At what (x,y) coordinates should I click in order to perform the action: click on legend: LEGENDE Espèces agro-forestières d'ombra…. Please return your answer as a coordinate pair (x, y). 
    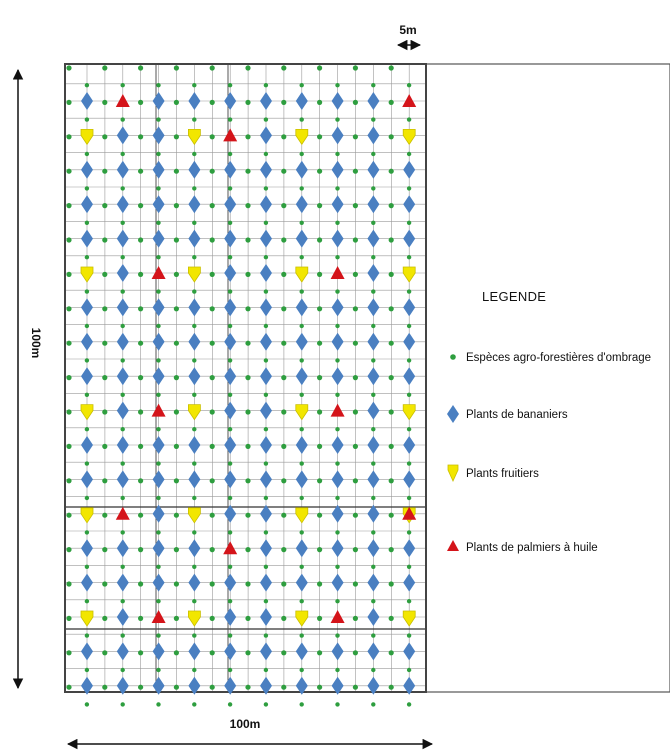
    Looking at the image, I should click on (549, 421).